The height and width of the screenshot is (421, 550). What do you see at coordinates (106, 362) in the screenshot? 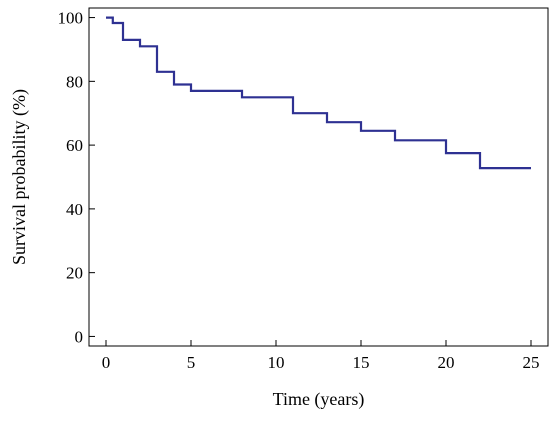
I see `x-tick-label-0: 0` at bounding box center [106, 362].